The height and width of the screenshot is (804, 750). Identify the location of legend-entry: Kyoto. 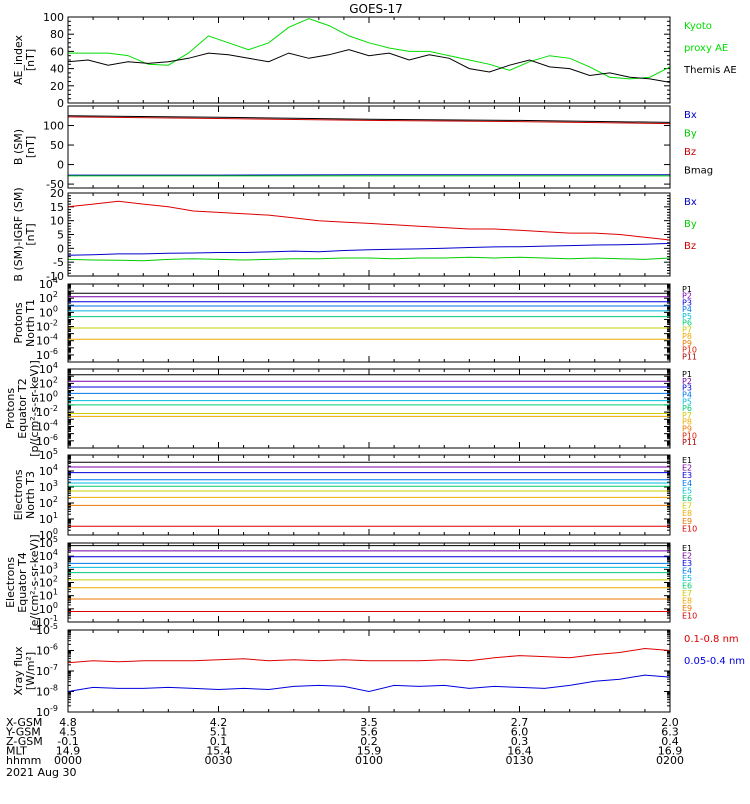
(698, 26).